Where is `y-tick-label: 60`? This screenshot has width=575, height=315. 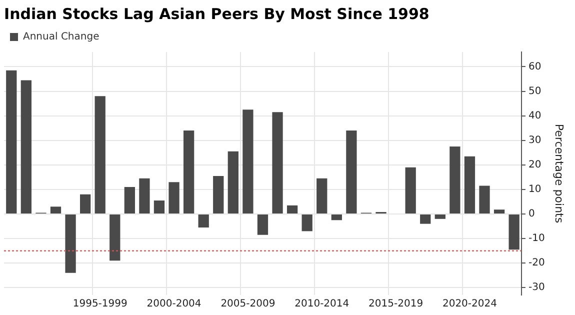
y-tick-label: 60 is located at coordinates (535, 66).